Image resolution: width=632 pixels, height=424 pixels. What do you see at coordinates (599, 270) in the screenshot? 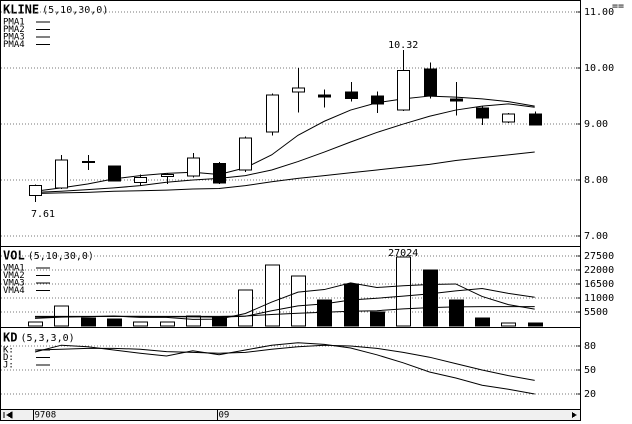
I see `y-tick-label: 22000` at bounding box center [599, 270].